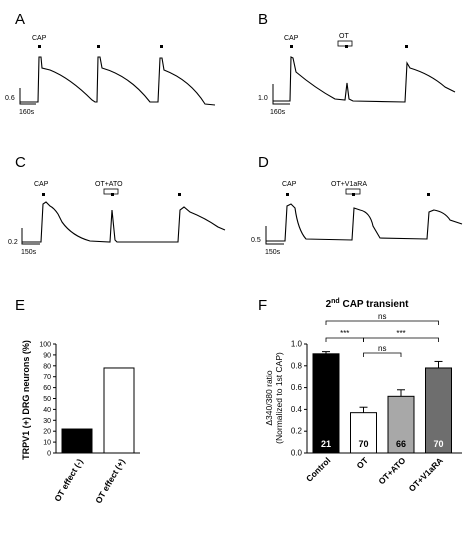 The image size is (474, 539). Describe the element at coordinates (118, 81) in the screenshot. I see `trace-a` at that location.